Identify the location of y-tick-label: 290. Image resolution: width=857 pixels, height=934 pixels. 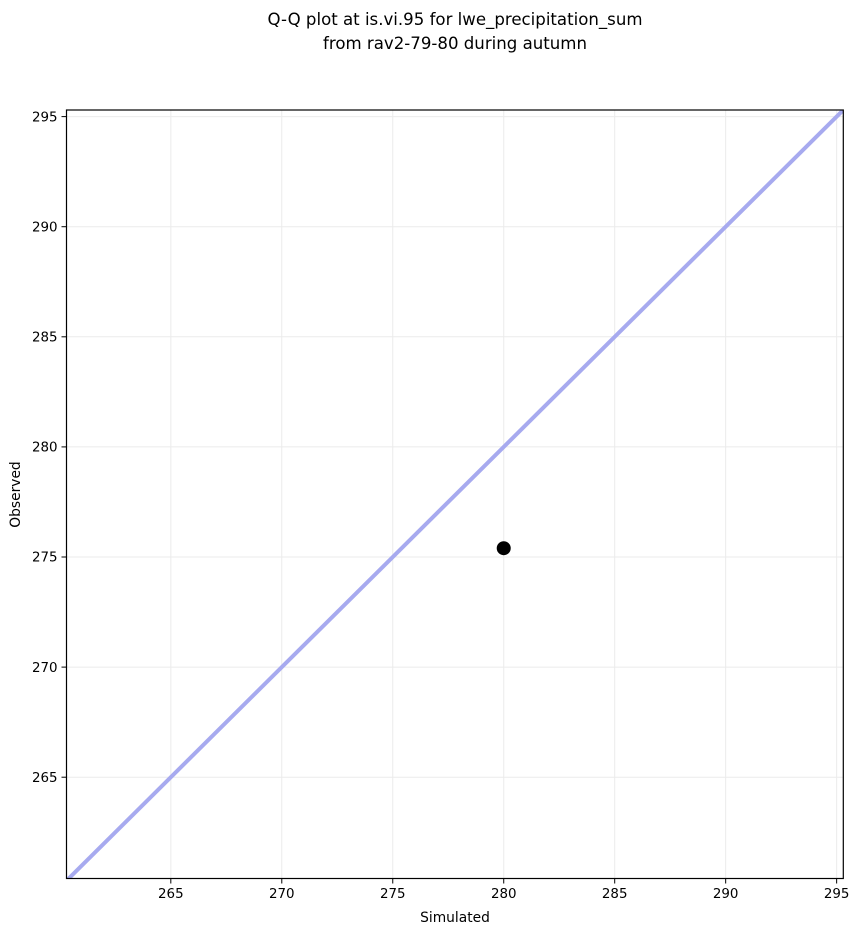
(45, 227).